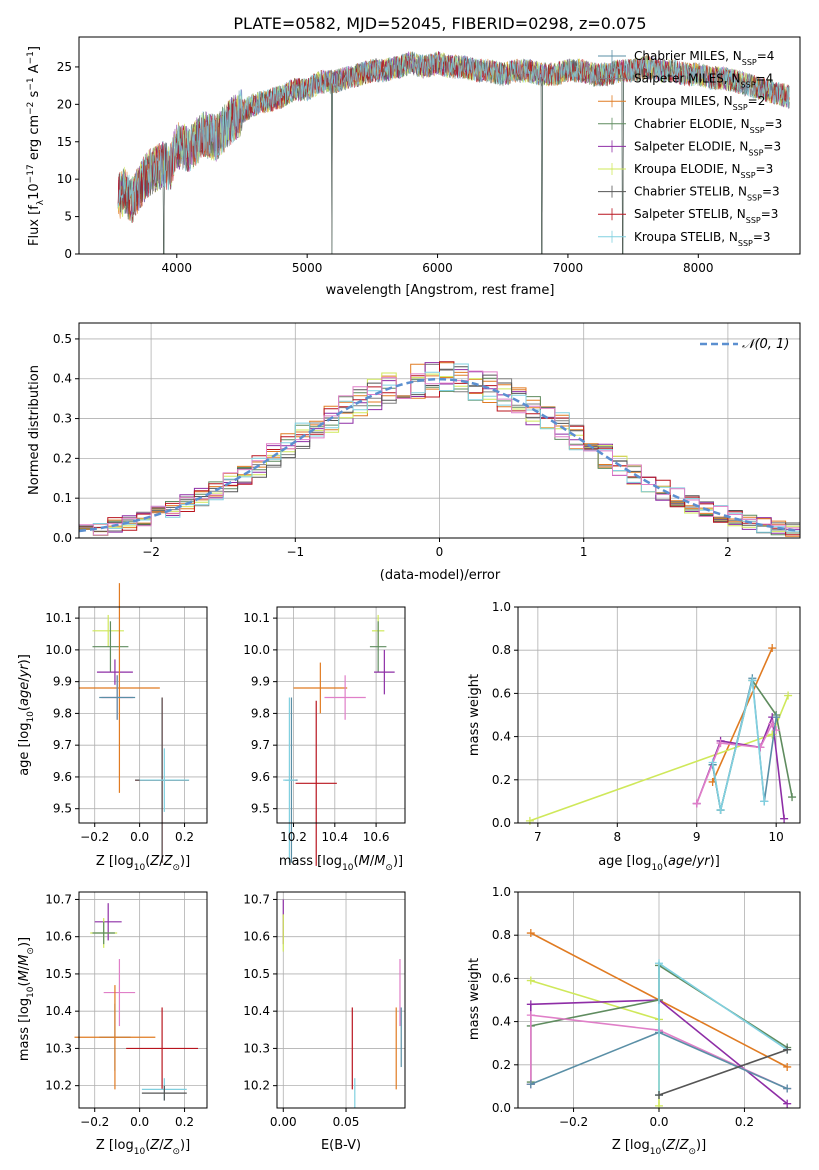 This screenshot has height=1170, width=819. I want to click on x-tick-label: 7000, so click(568, 268).